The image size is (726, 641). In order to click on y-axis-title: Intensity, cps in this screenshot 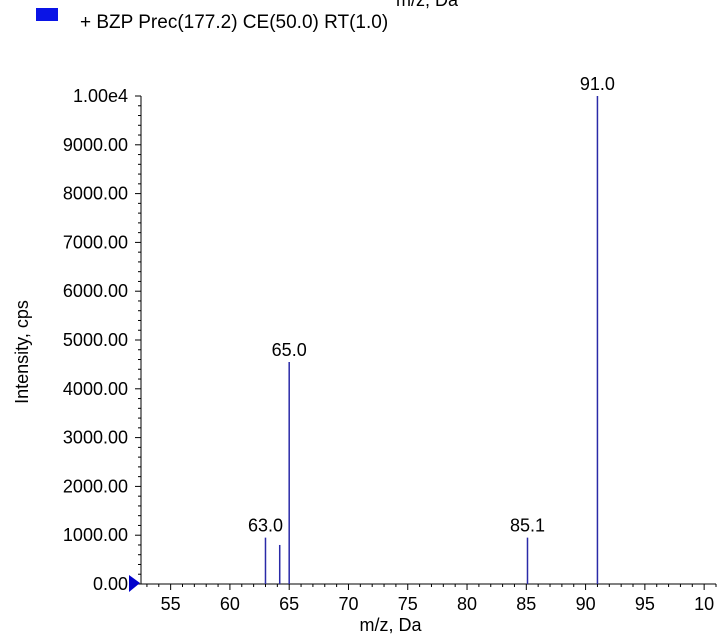, I will do `click(22, 352)`.